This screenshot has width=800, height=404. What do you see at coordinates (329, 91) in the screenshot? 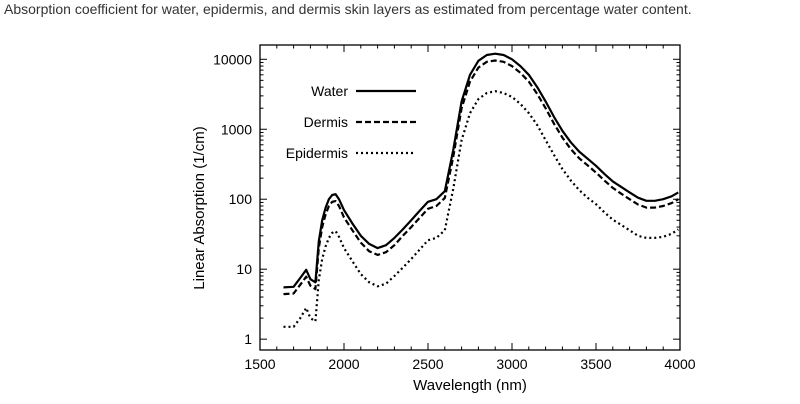
I see `legend-label: Water` at bounding box center [329, 91].